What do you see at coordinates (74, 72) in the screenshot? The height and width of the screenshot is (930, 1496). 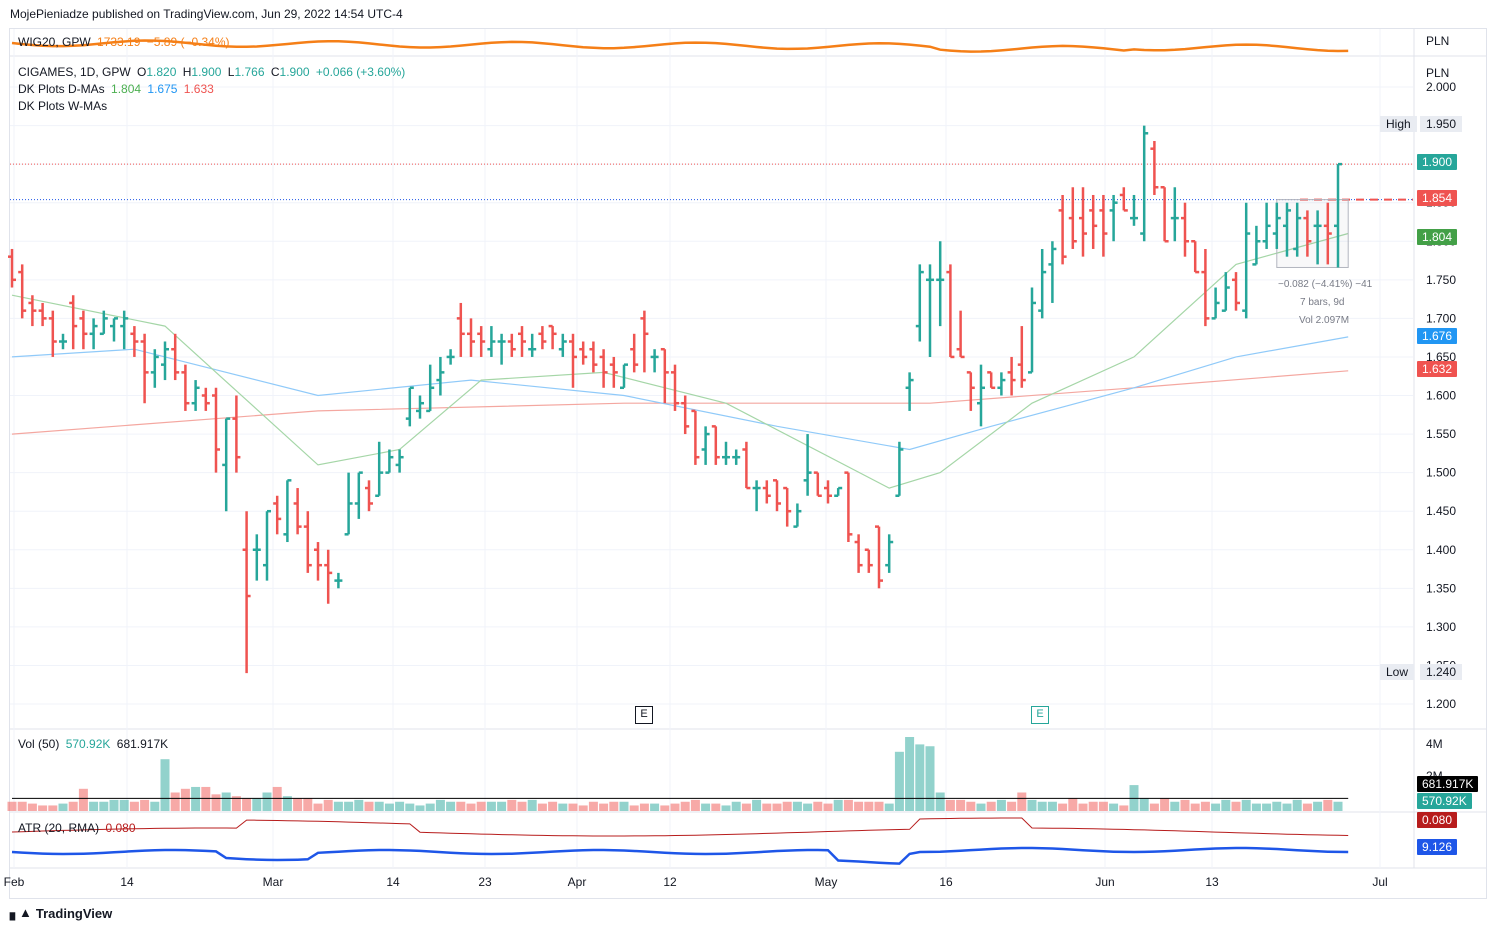 I see `main-symbol: CIGAMES, 1D, GPW` at bounding box center [74, 72].